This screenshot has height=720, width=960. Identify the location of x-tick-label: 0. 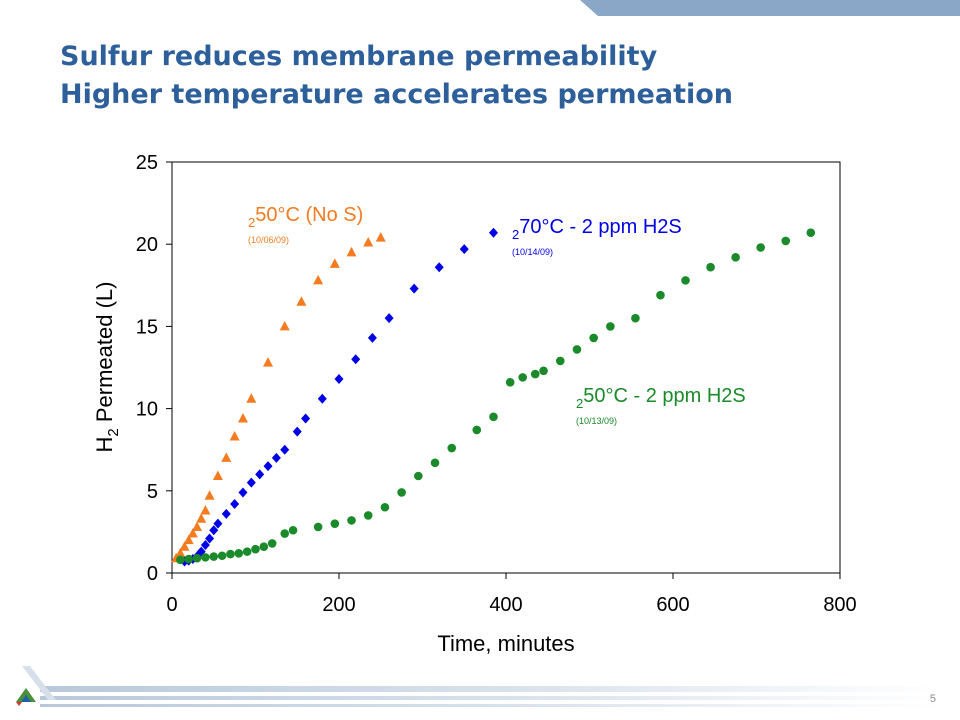
(171, 605).